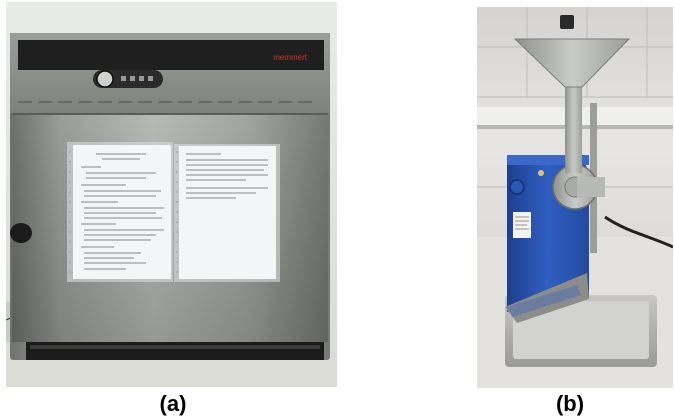 Image resolution: width=675 pixels, height=419 pixels. What do you see at coordinates (171, 55) in the screenshot?
I see `oven-display-strip` at bounding box center [171, 55].